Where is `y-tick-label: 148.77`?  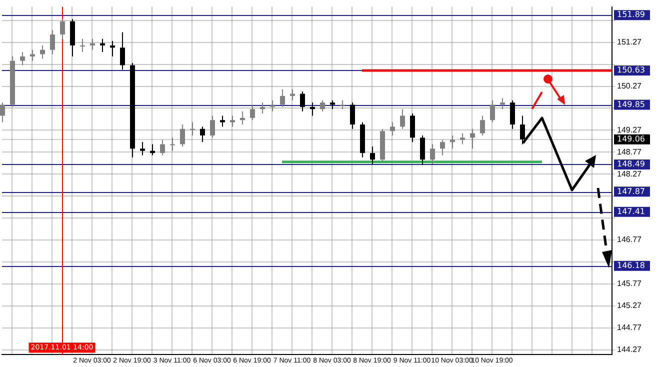
y-tick-label: 148.77 is located at coordinates (629, 151).